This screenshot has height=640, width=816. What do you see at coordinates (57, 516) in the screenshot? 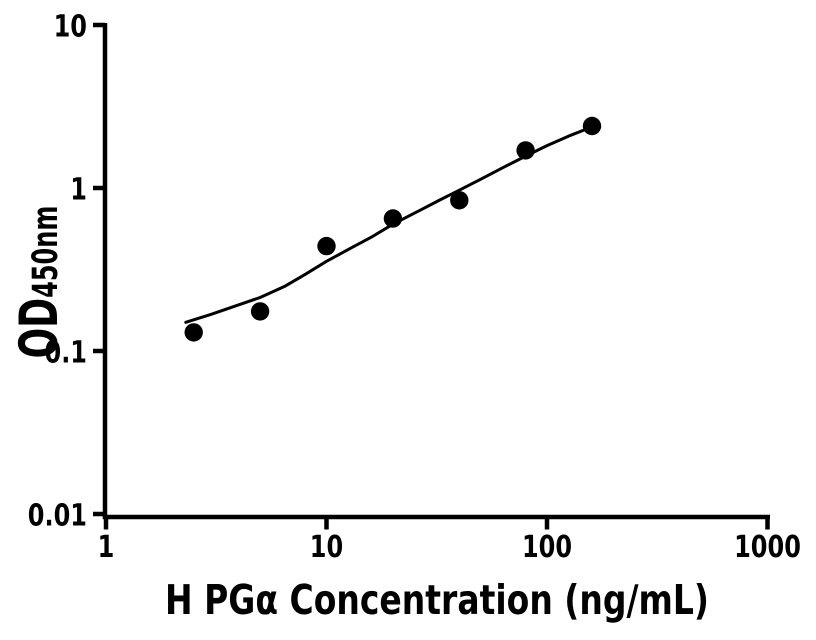
I see `y-tick-label: 0.01` at bounding box center [57, 516].